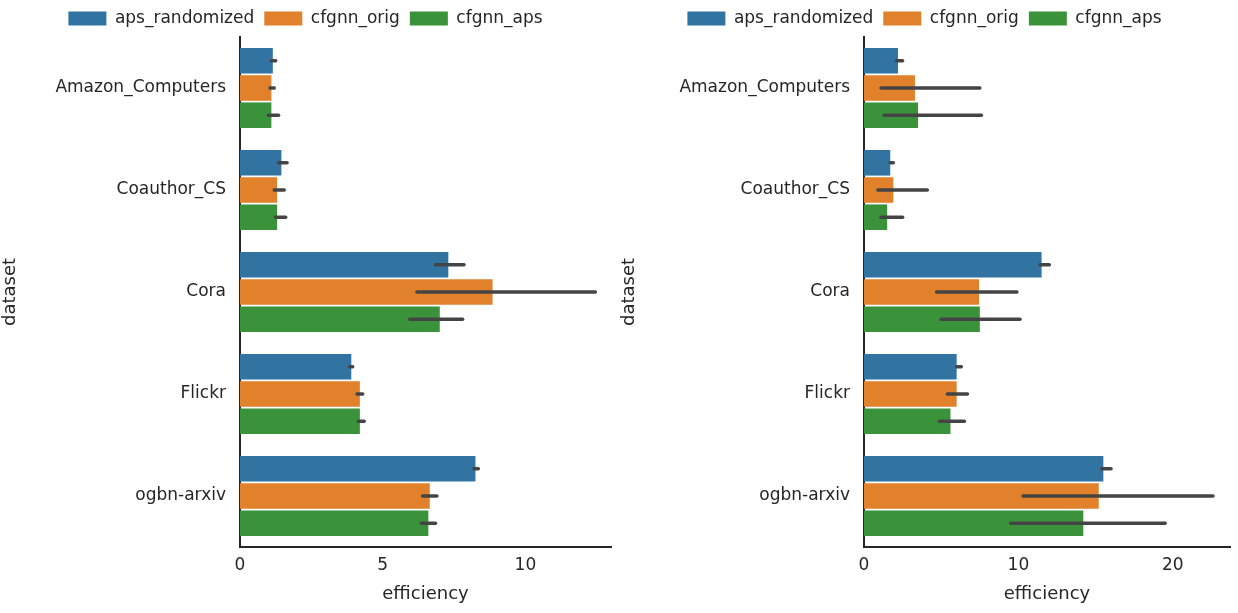  I want to click on x-tick-label: 20, so click(1173, 563).